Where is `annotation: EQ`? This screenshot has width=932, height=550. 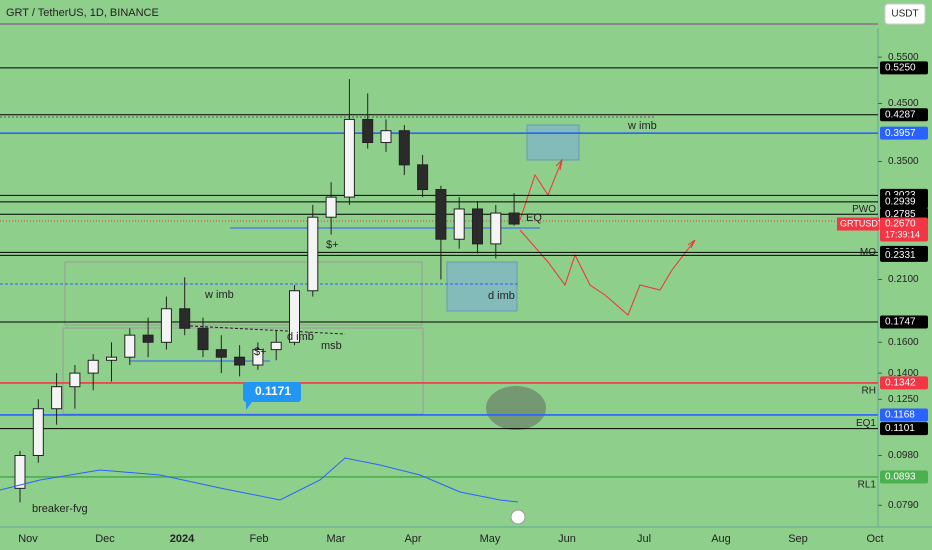
annotation: EQ is located at coordinates (534, 218).